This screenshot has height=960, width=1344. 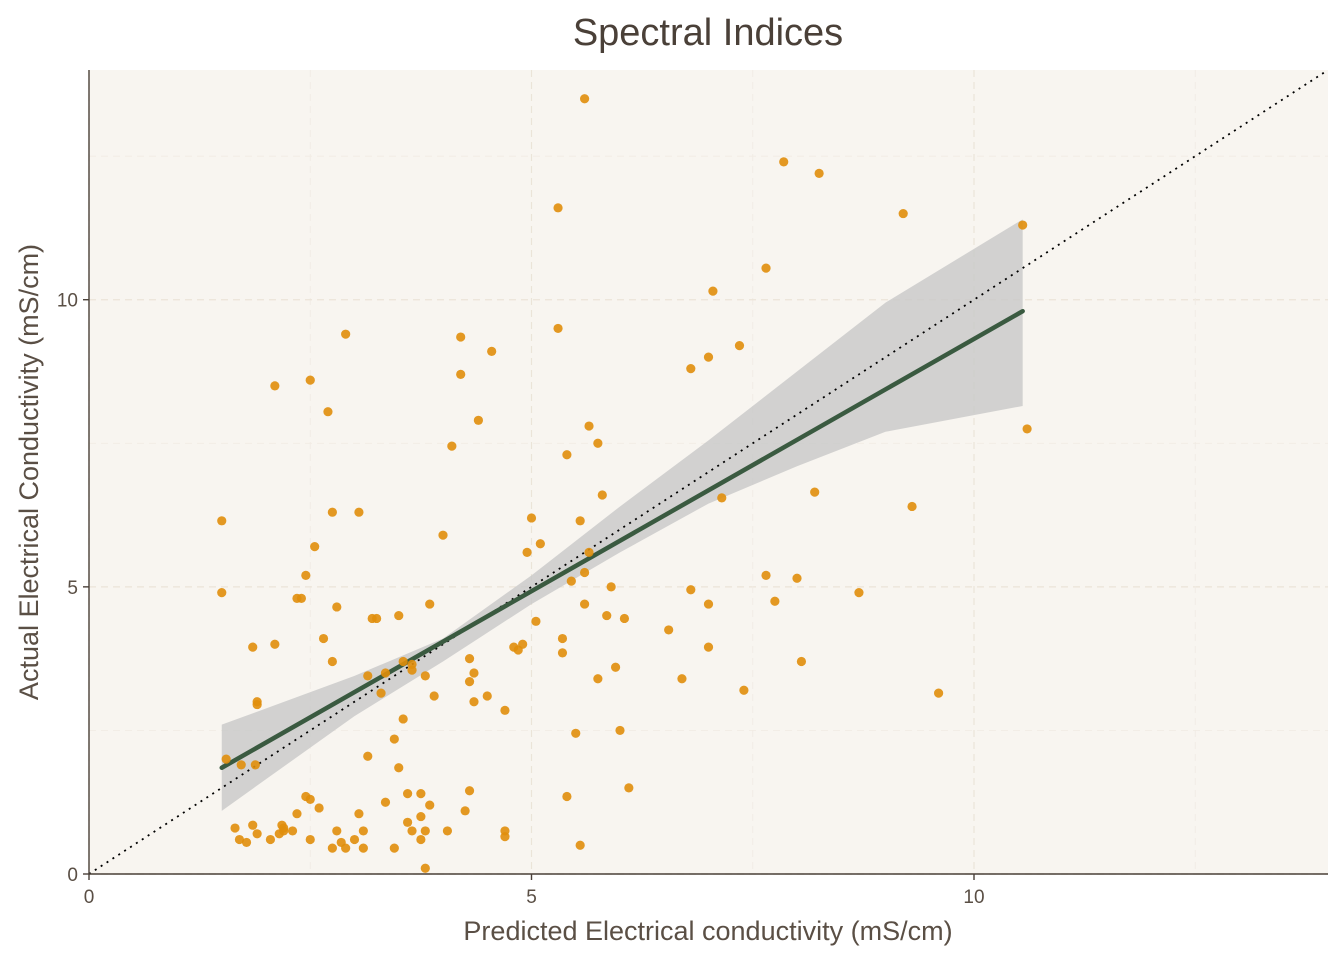 What do you see at coordinates (973, 897) in the screenshot?
I see `x-tick-label: 10` at bounding box center [973, 897].